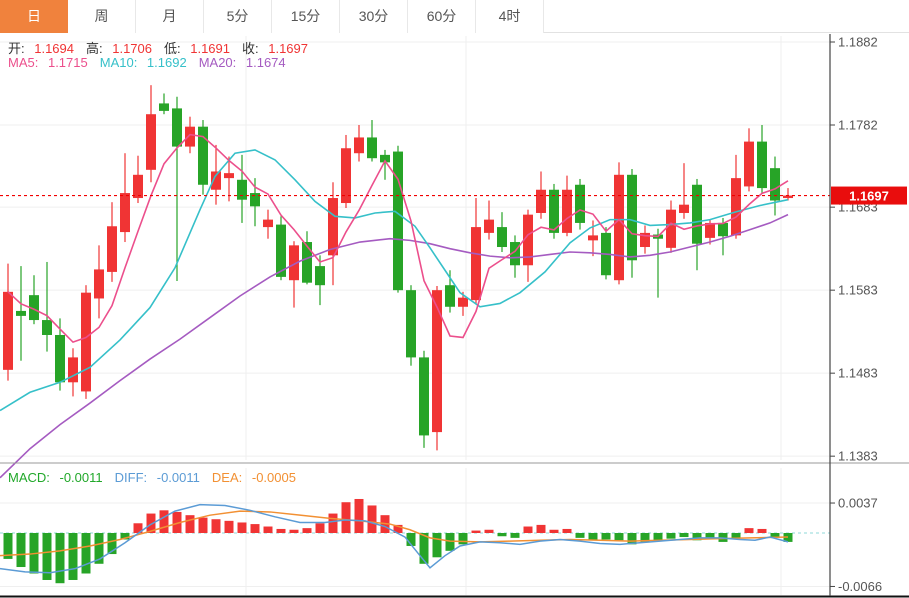  I want to click on tab-period-1: 周, so click(102, 16).